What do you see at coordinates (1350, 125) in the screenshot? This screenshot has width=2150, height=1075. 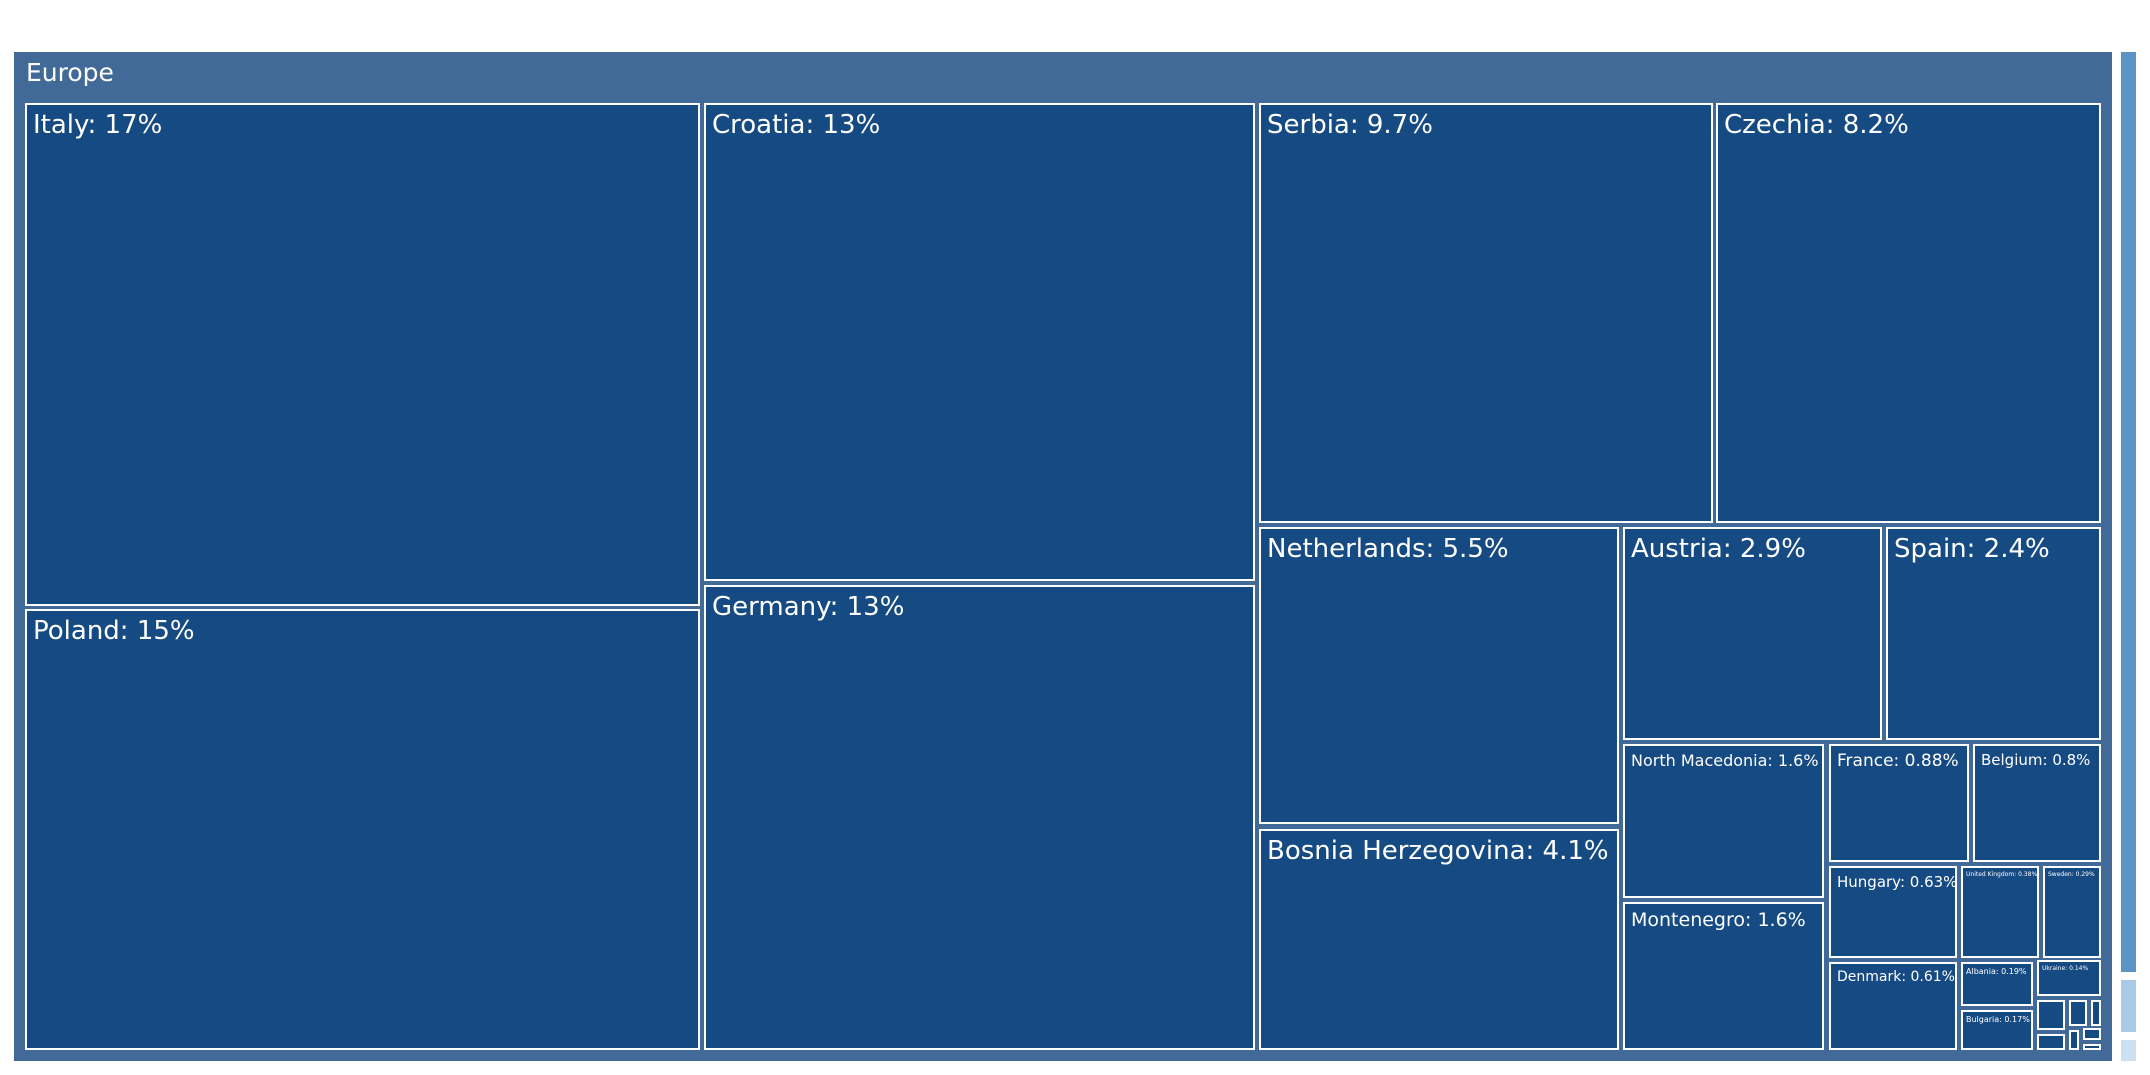 I see `tile-label: Serbia: 9.7%` at bounding box center [1350, 125].